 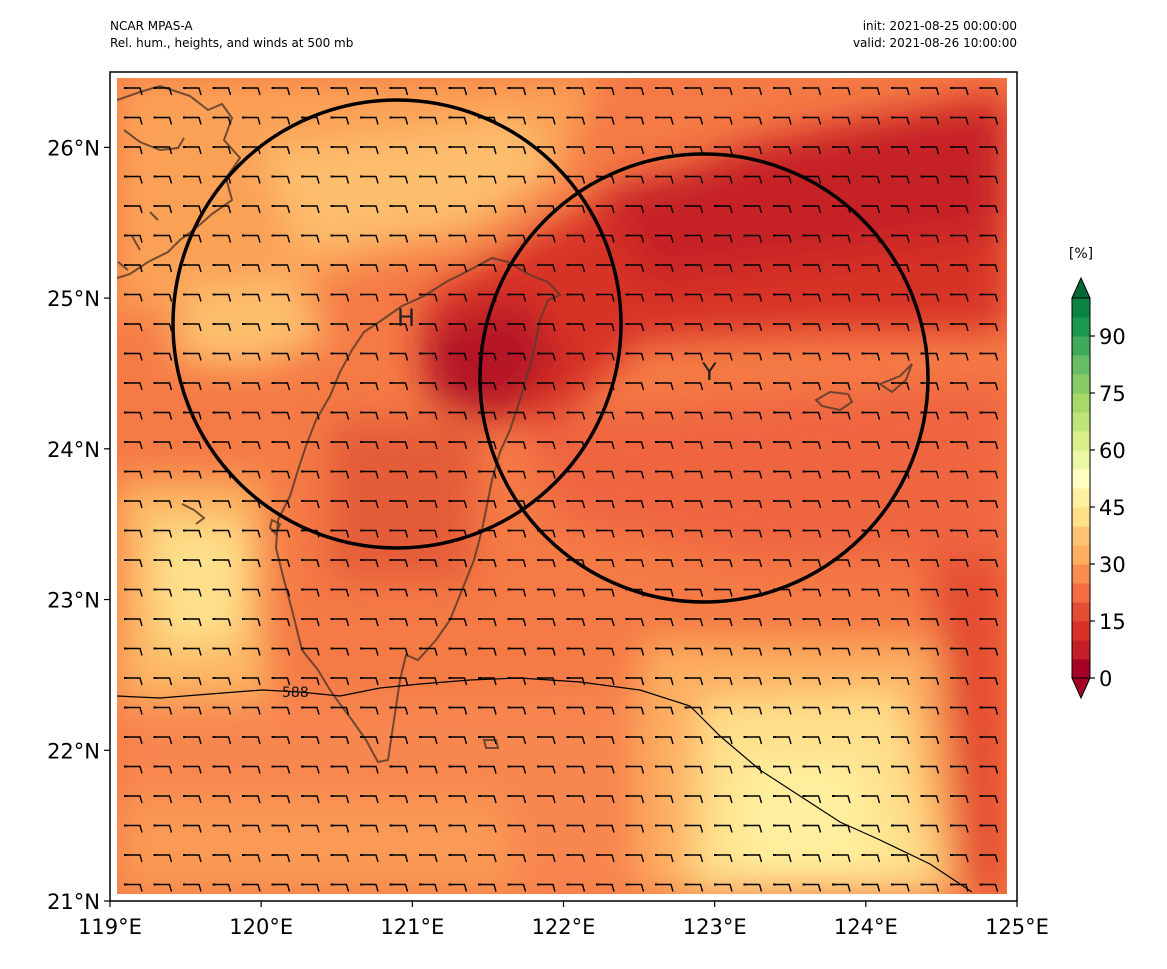 I want to click on colorbar-tick-label: 60, so click(x=1112, y=451).